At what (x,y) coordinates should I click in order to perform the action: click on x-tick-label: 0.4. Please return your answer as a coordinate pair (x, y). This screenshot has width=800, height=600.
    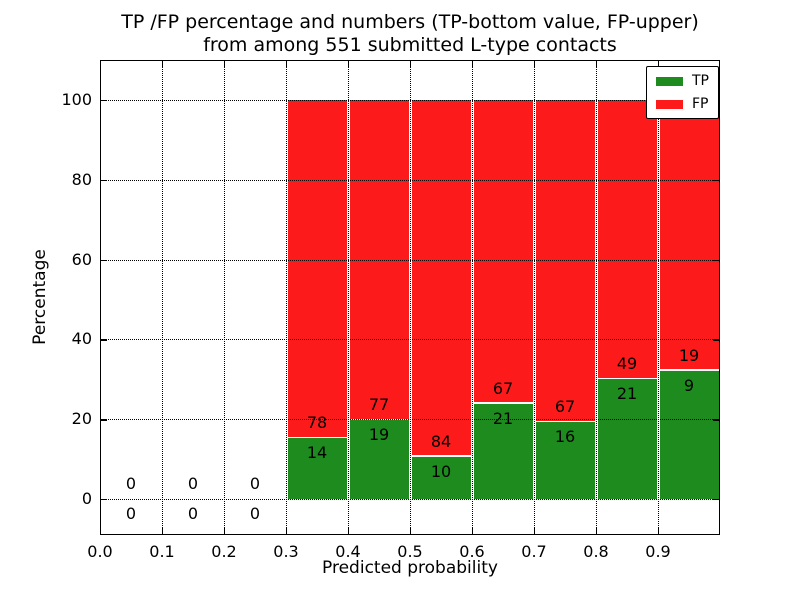
    Looking at the image, I should click on (348, 551).